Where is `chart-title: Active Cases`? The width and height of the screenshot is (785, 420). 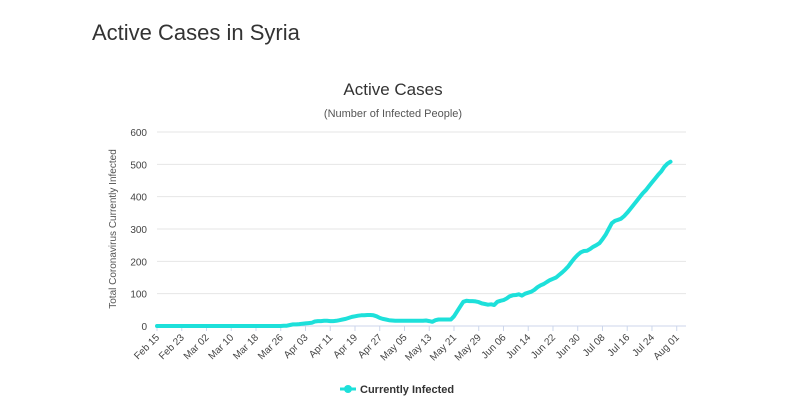
chart-title: Active Cases is located at coordinates (392, 89).